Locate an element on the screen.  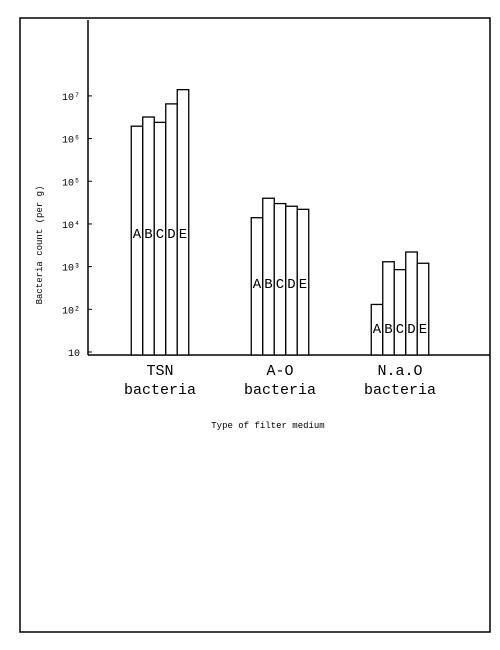
y-tick-label: 10⁷ is located at coordinates (71, 98).